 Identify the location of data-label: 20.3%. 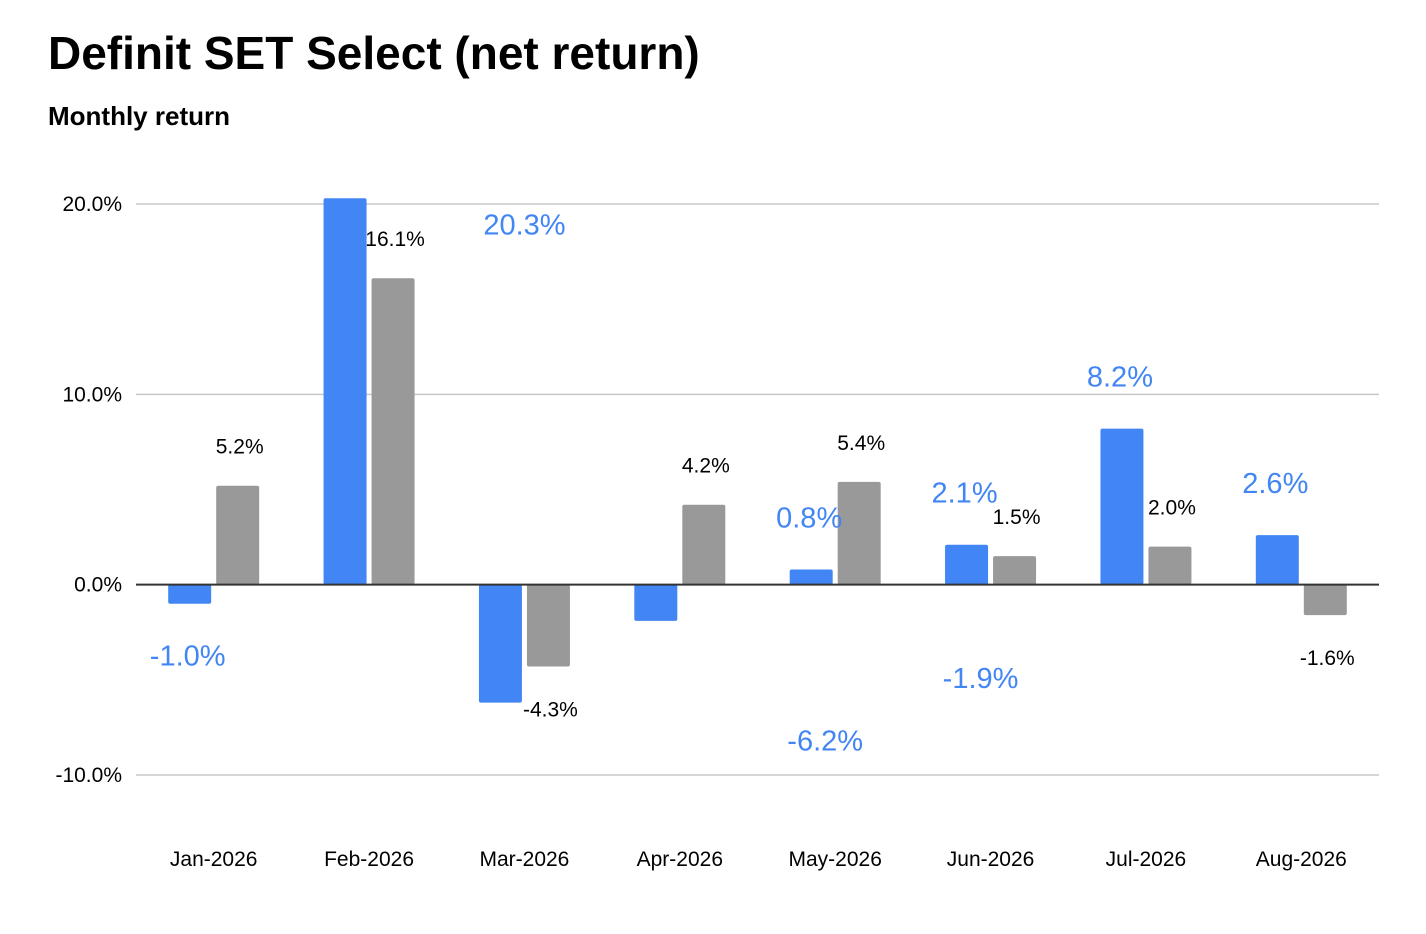
(524, 225).